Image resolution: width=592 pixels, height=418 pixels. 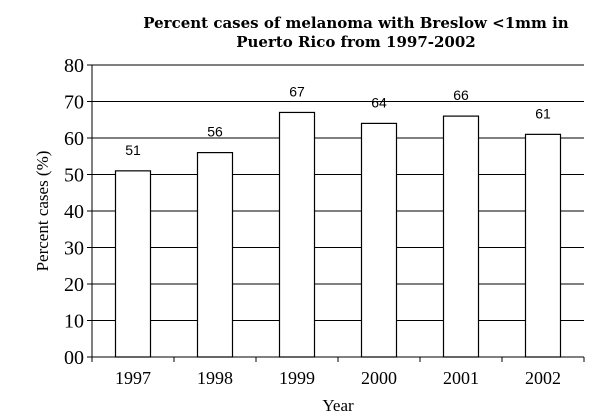 I want to click on y-tick-label: 80, so click(x=74, y=66).